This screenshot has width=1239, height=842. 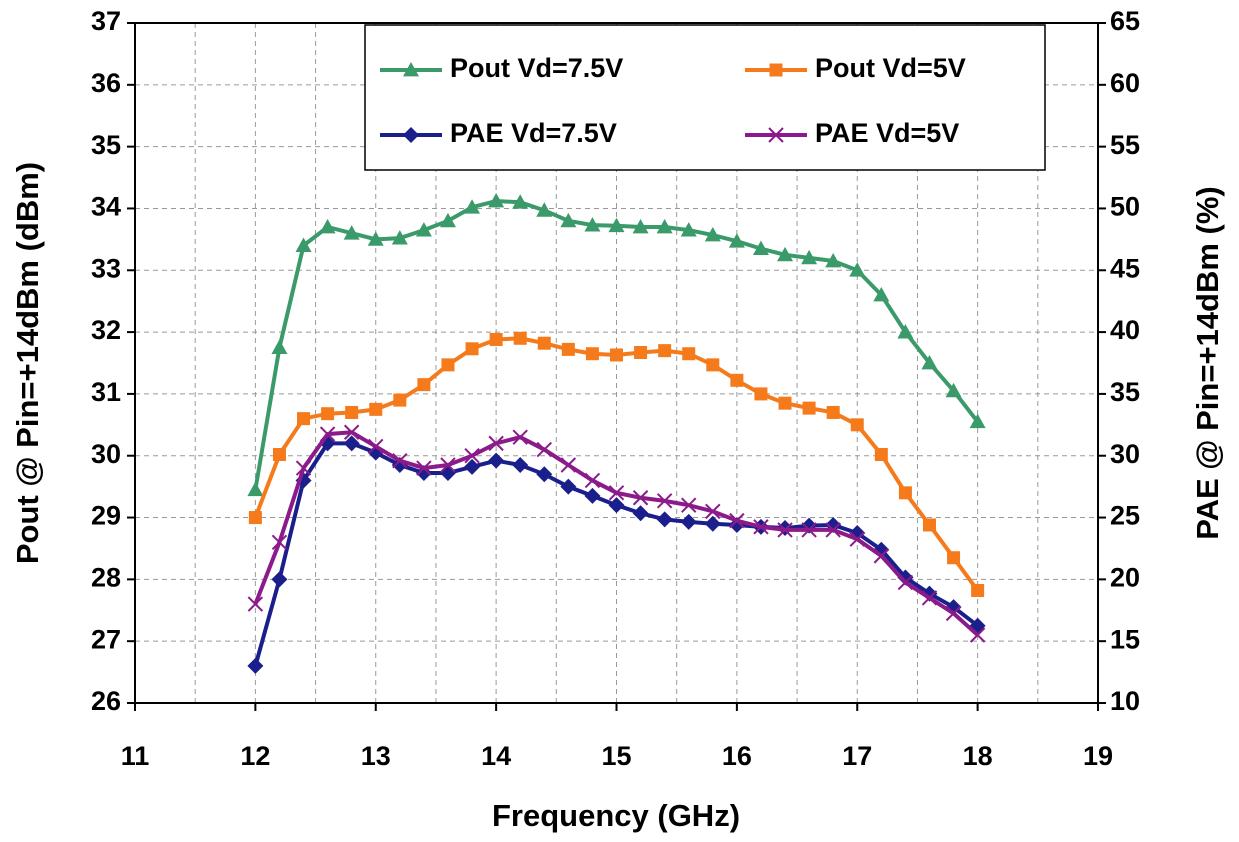 I want to click on legend-label: Pout Vd=7.5V, so click(x=536, y=68).